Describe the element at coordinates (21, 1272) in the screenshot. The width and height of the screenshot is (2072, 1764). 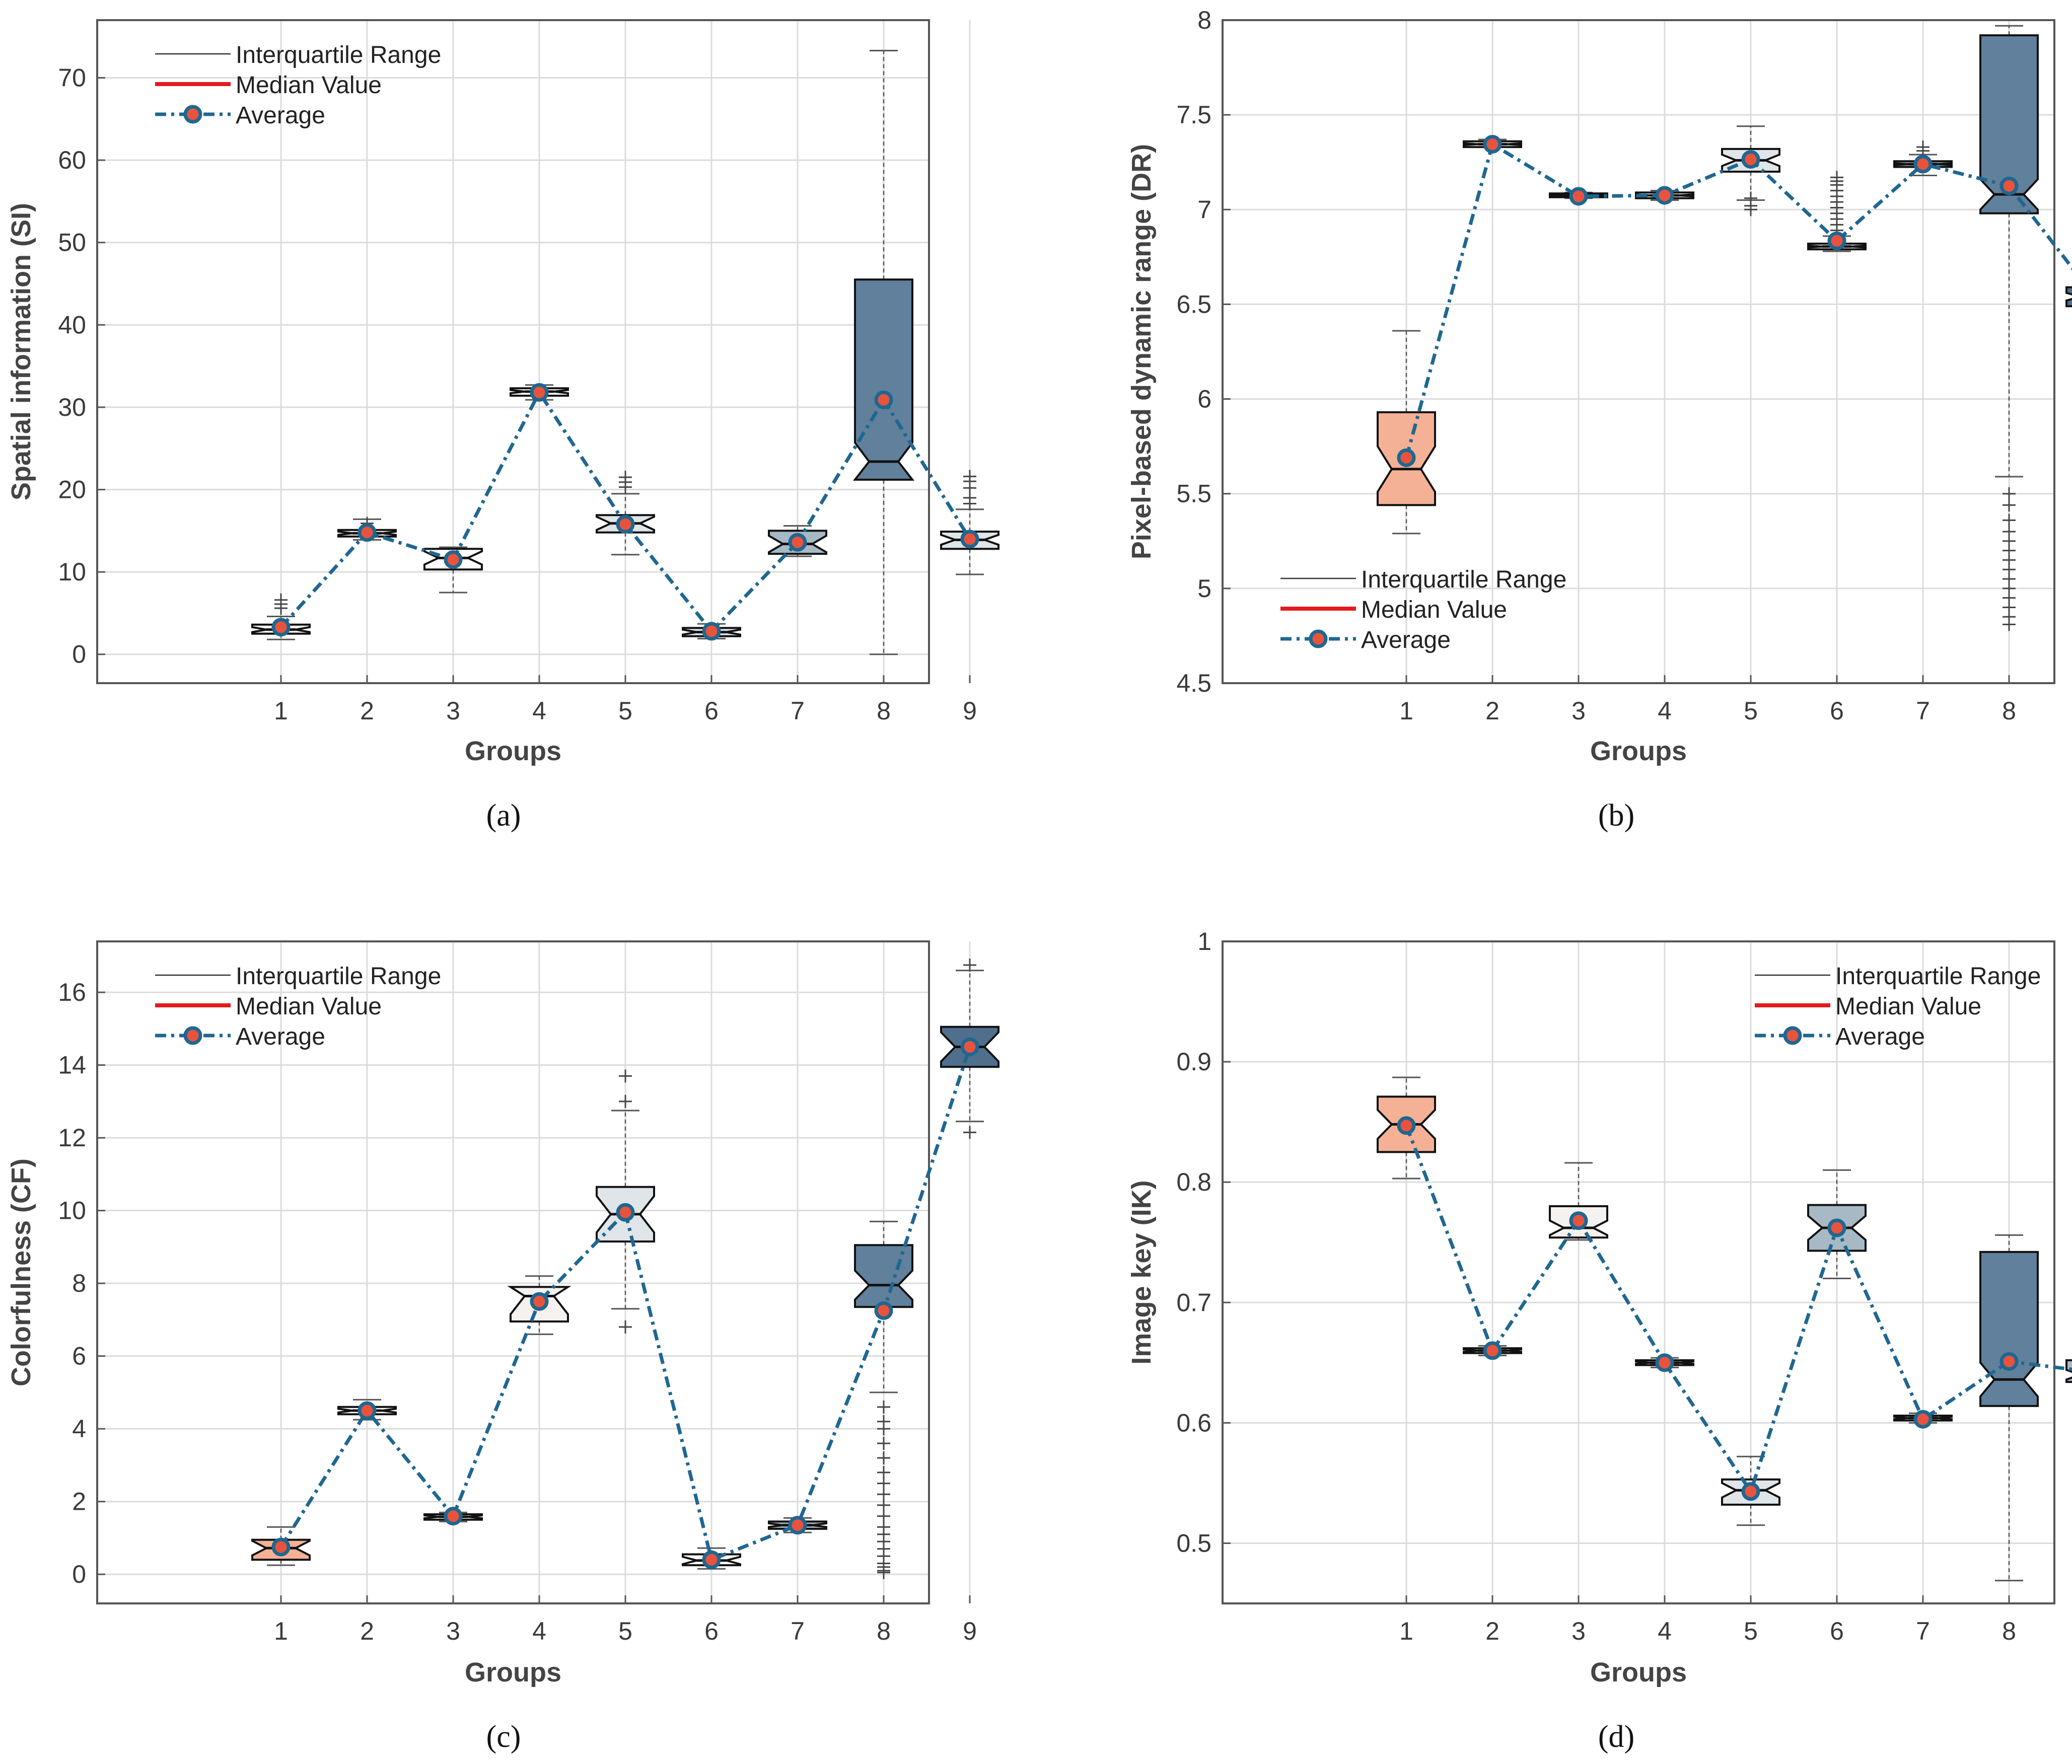
I see `y-axis-label: Colorfulness (CF)` at that location.